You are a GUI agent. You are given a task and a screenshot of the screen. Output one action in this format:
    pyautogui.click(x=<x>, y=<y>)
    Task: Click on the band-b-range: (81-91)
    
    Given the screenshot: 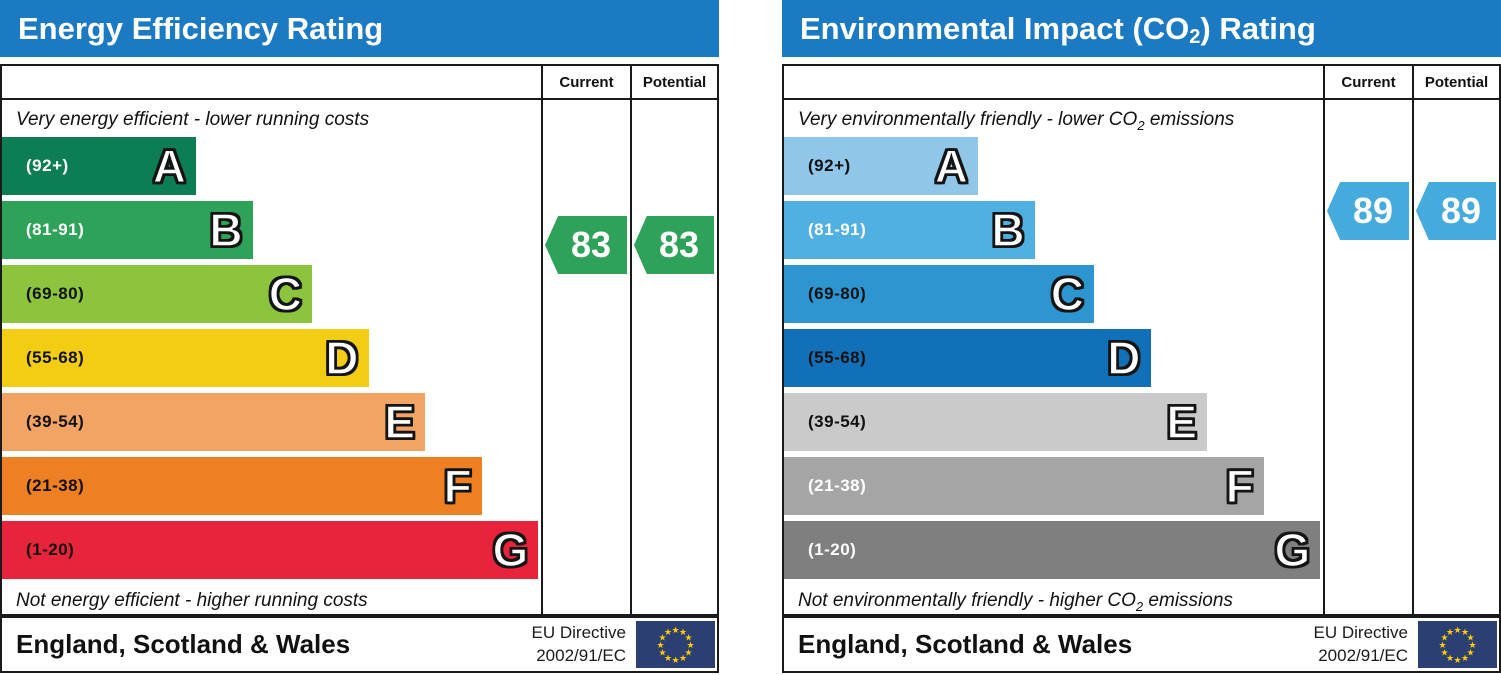 What is the action you would take?
    pyautogui.click(x=837, y=229)
    